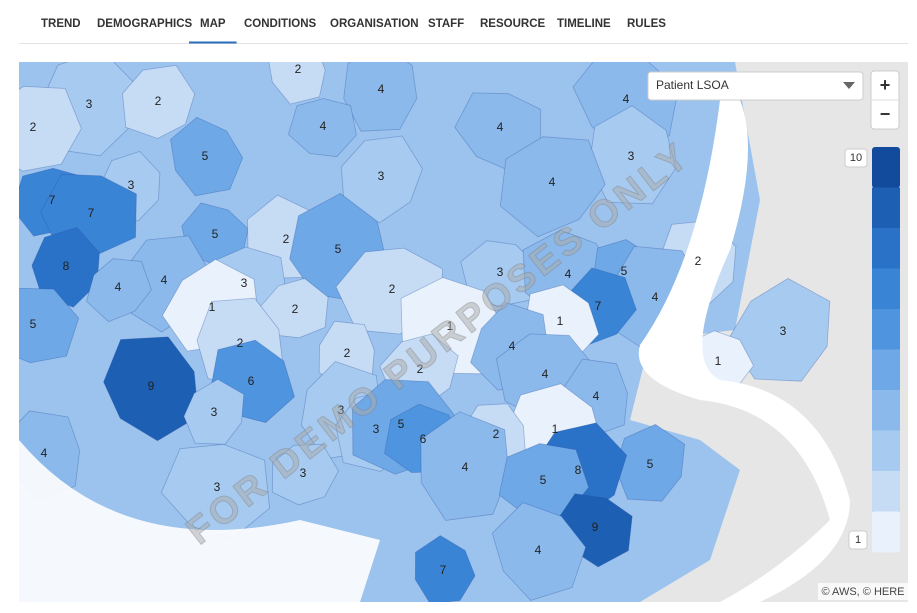  What do you see at coordinates (755, 86) in the screenshot?
I see `dropdown` at bounding box center [755, 86].